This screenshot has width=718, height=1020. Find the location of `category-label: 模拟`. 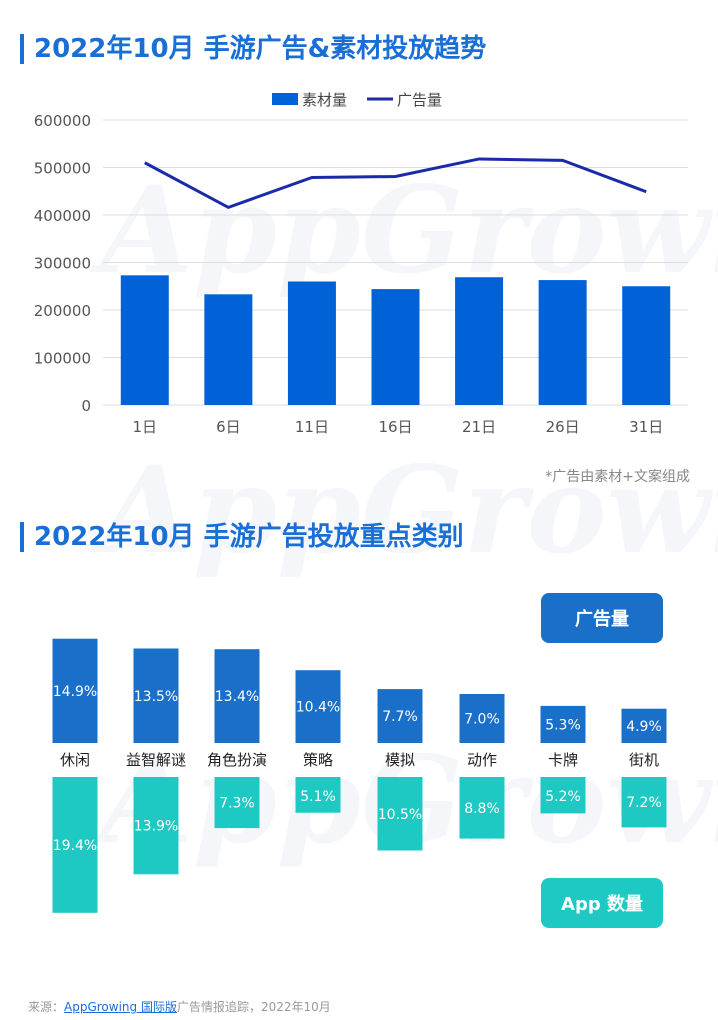

category-label: 模拟 is located at coordinates (400, 760).